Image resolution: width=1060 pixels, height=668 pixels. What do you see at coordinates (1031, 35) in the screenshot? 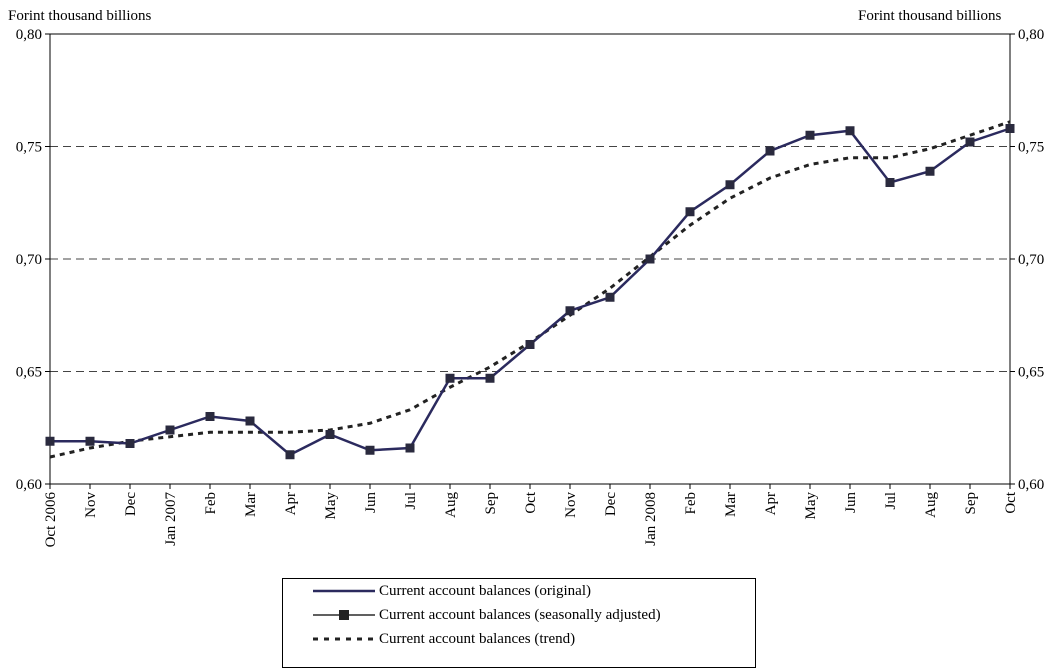
I see `y-tick-label-right: 0,80` at bounding box center [1031, 35].